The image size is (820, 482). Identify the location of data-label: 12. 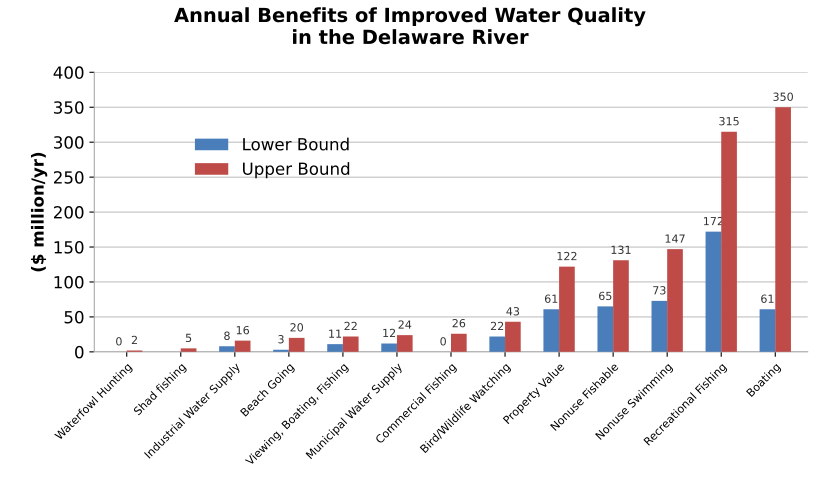
(389, 332).